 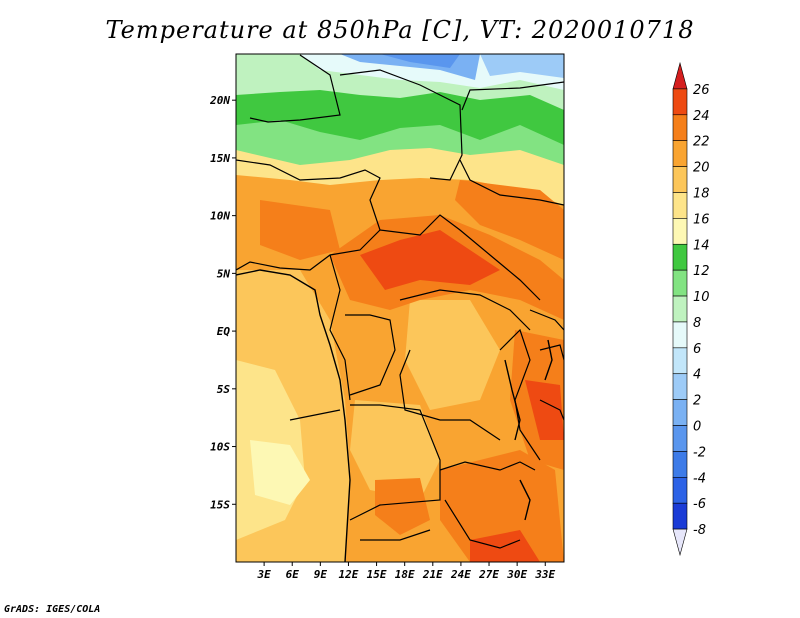 I want to click on lat-tick-label: 15S, so click(x=220, y=504).